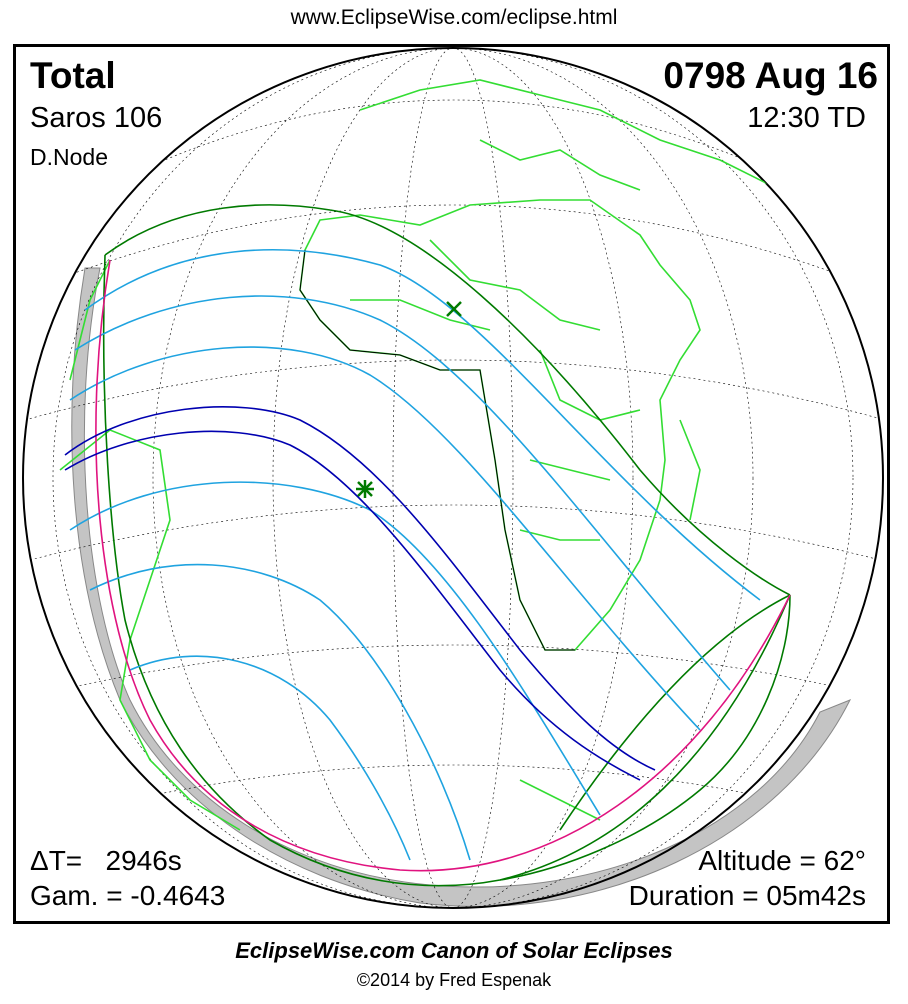  I want to click on saros-number: Saros 106, so click(96, 118).